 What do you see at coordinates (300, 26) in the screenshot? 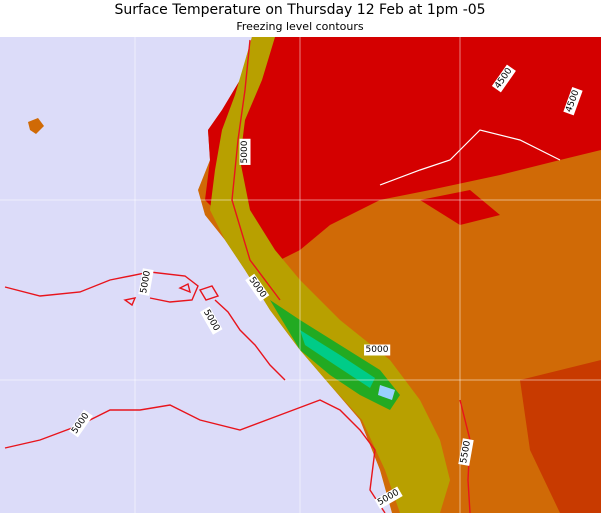
I see `subtitle: Freezing level contours` at bounding box center [300, 26].